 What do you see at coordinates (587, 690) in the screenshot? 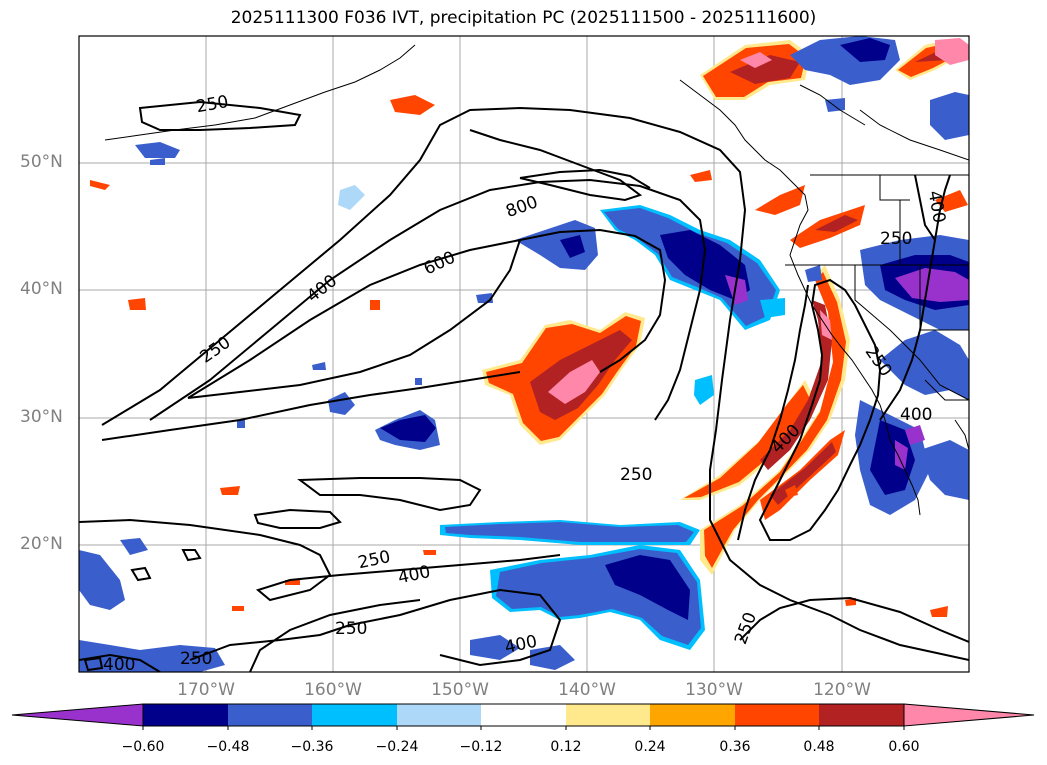
I see `lon-label: 140°W` at bounding box center [587, 690].